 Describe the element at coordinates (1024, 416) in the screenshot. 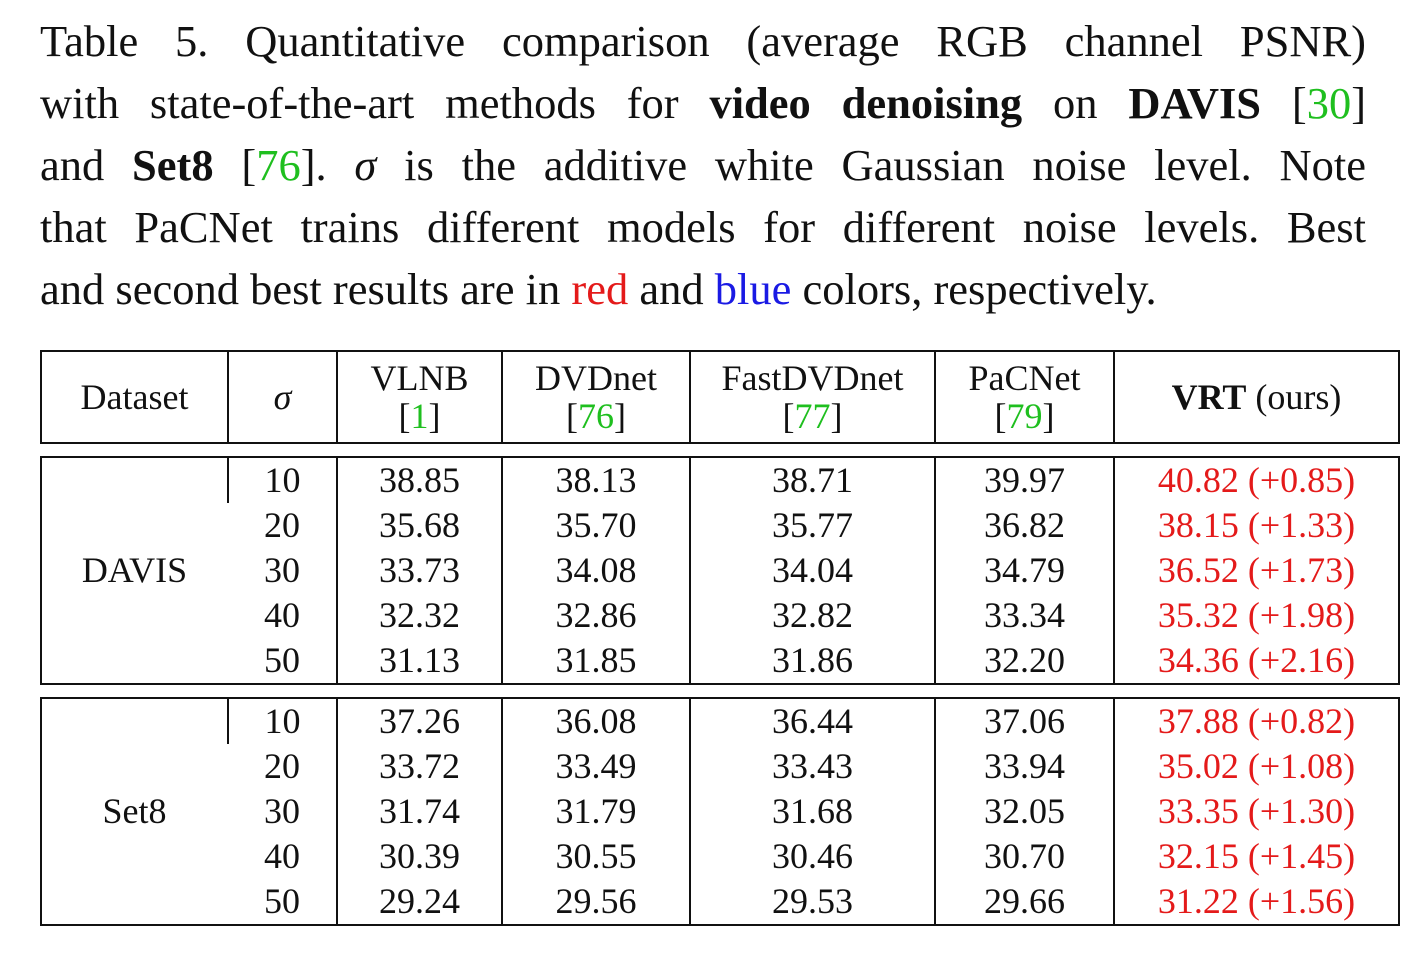

I see `citation-link: 79` at that location.